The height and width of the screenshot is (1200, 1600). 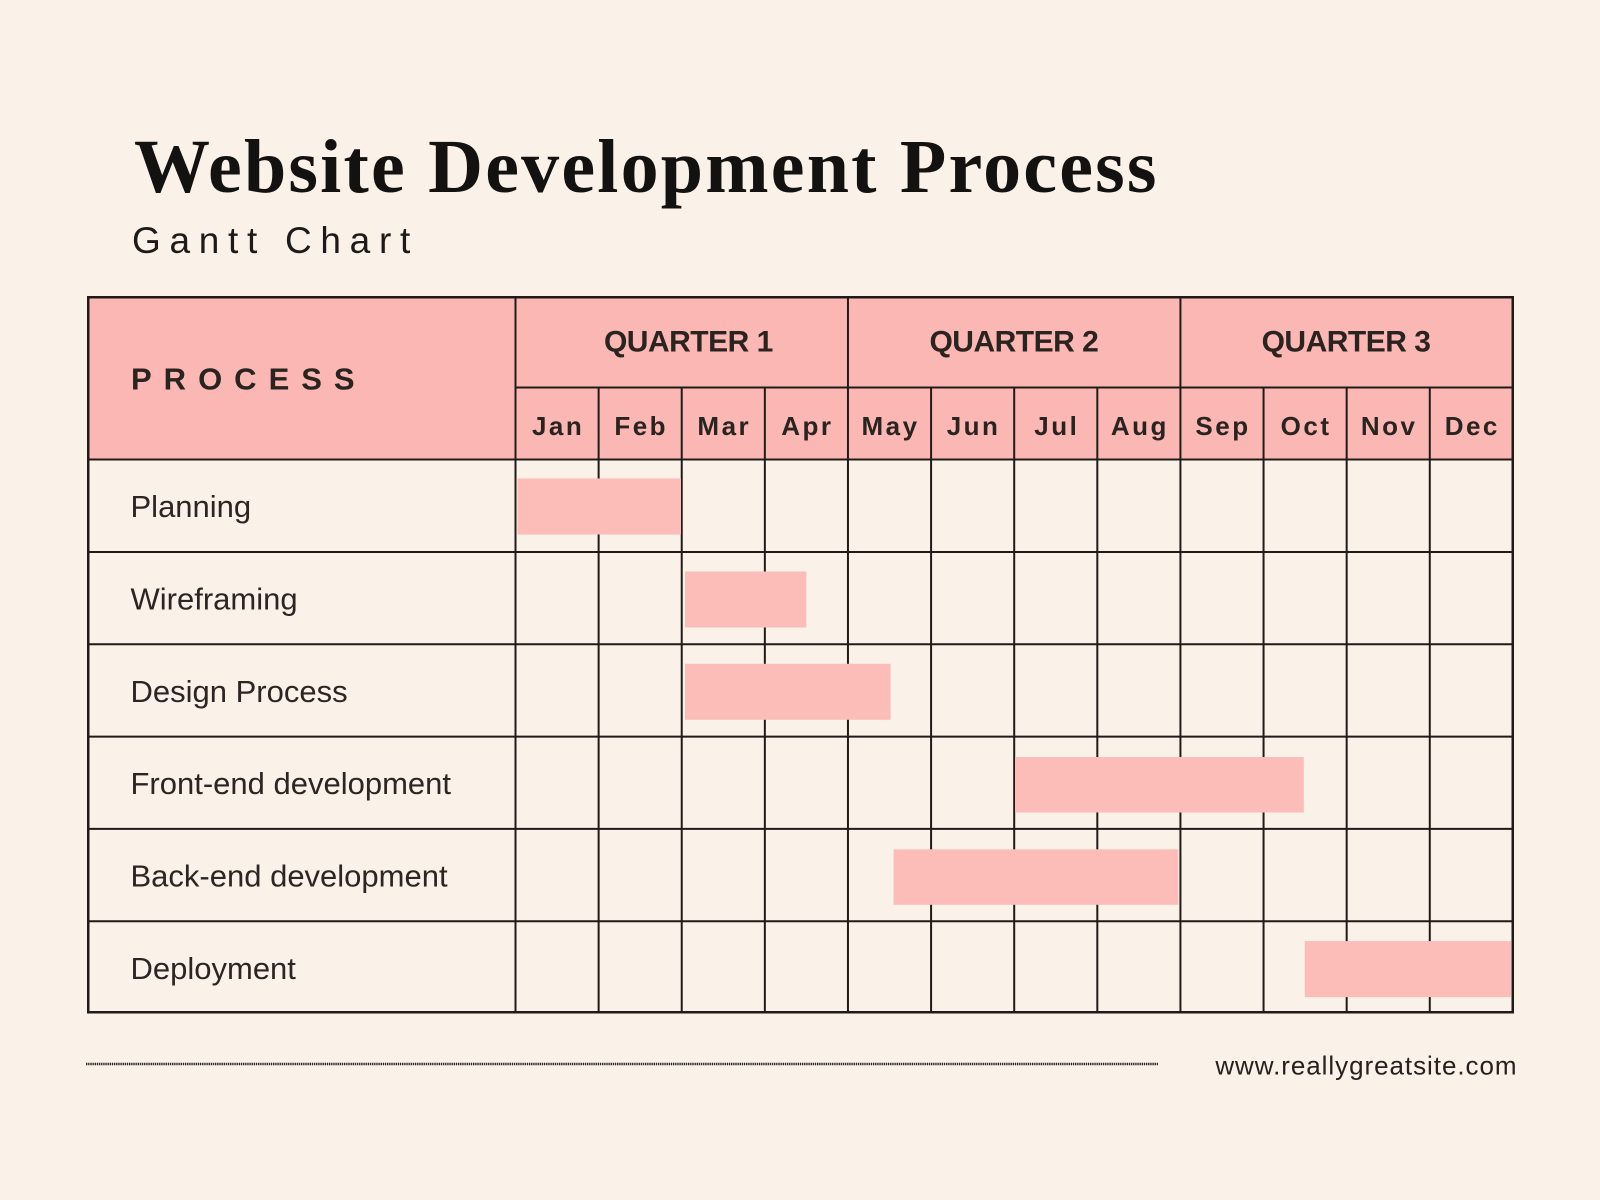 I want to click on svg-text: QUARTER 2, so click(x=1013, y=342).